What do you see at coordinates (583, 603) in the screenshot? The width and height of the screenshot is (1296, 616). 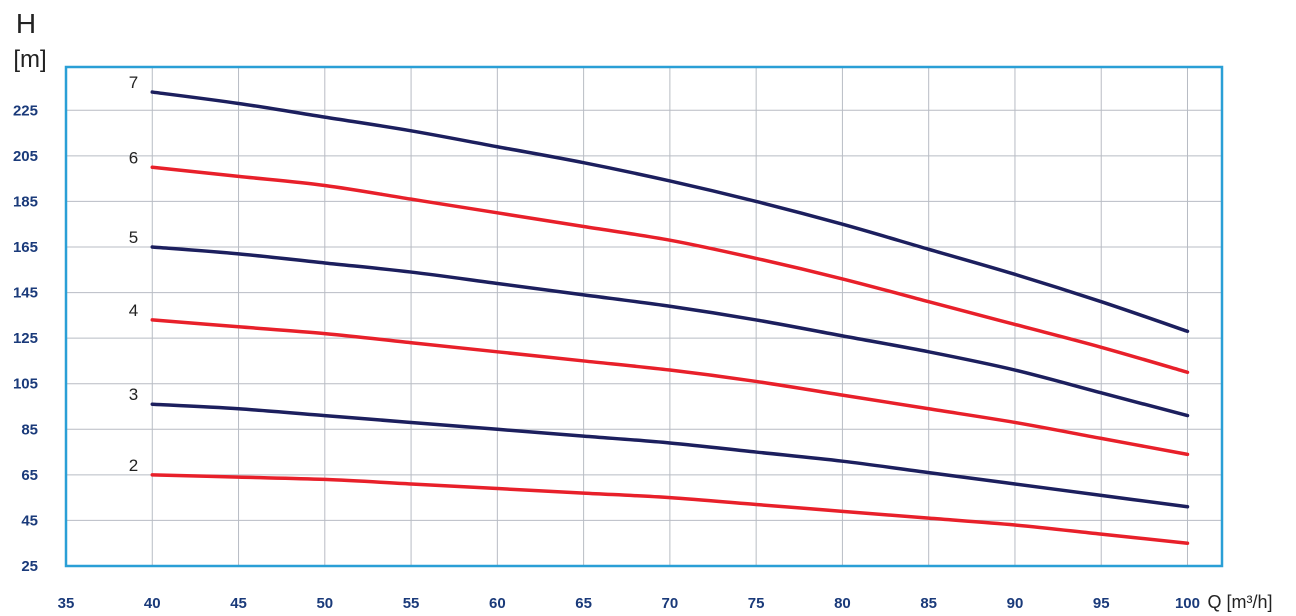 I see `x-tick-label: 65` at bounding box center [583, 603].